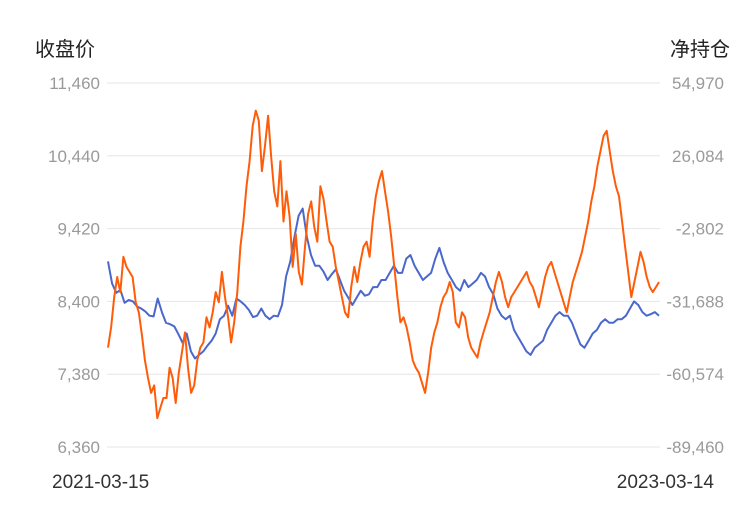  What do you see at coordinates (700, 229) in the screenshot?
I see `right-tick-label: -2,802` at bounding box center [700, 229].